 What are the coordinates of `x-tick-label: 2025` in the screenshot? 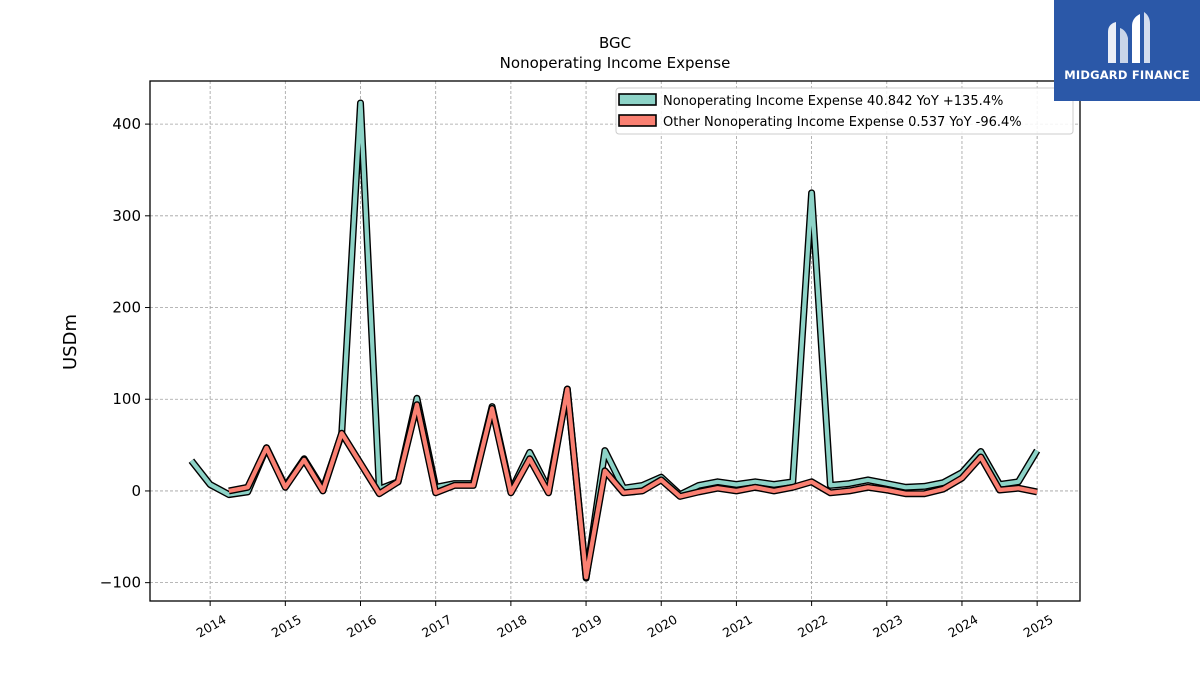 It's located at (1038, 626).